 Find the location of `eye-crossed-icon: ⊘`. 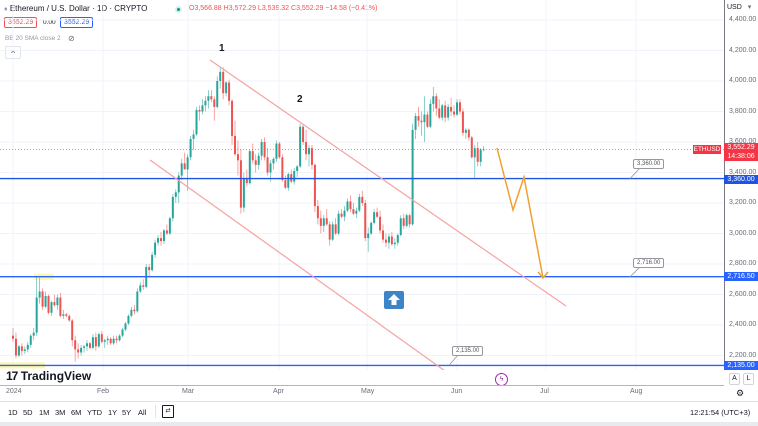

eye-crossed-icon: ⊘ is located at coordinates (71, 38).